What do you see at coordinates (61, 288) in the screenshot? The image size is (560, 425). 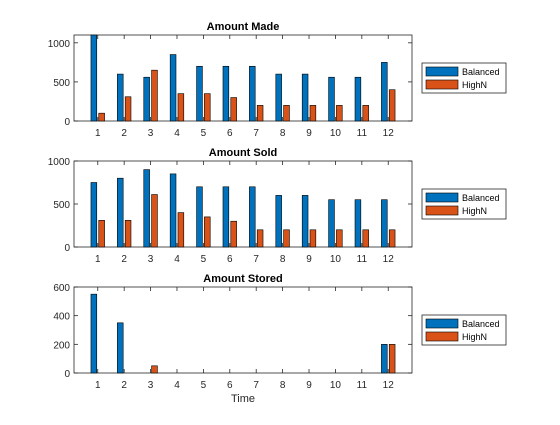 I see `y-tick-label: 600` at bounding box center [61, 288].